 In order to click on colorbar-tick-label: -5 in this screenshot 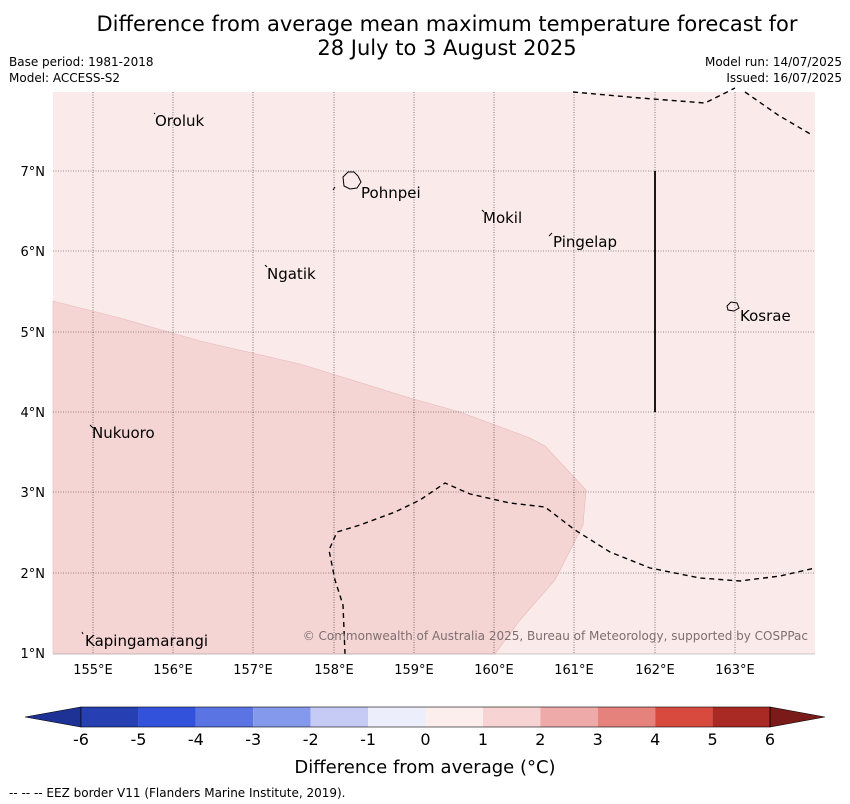, I will do `click(138, 739)`.